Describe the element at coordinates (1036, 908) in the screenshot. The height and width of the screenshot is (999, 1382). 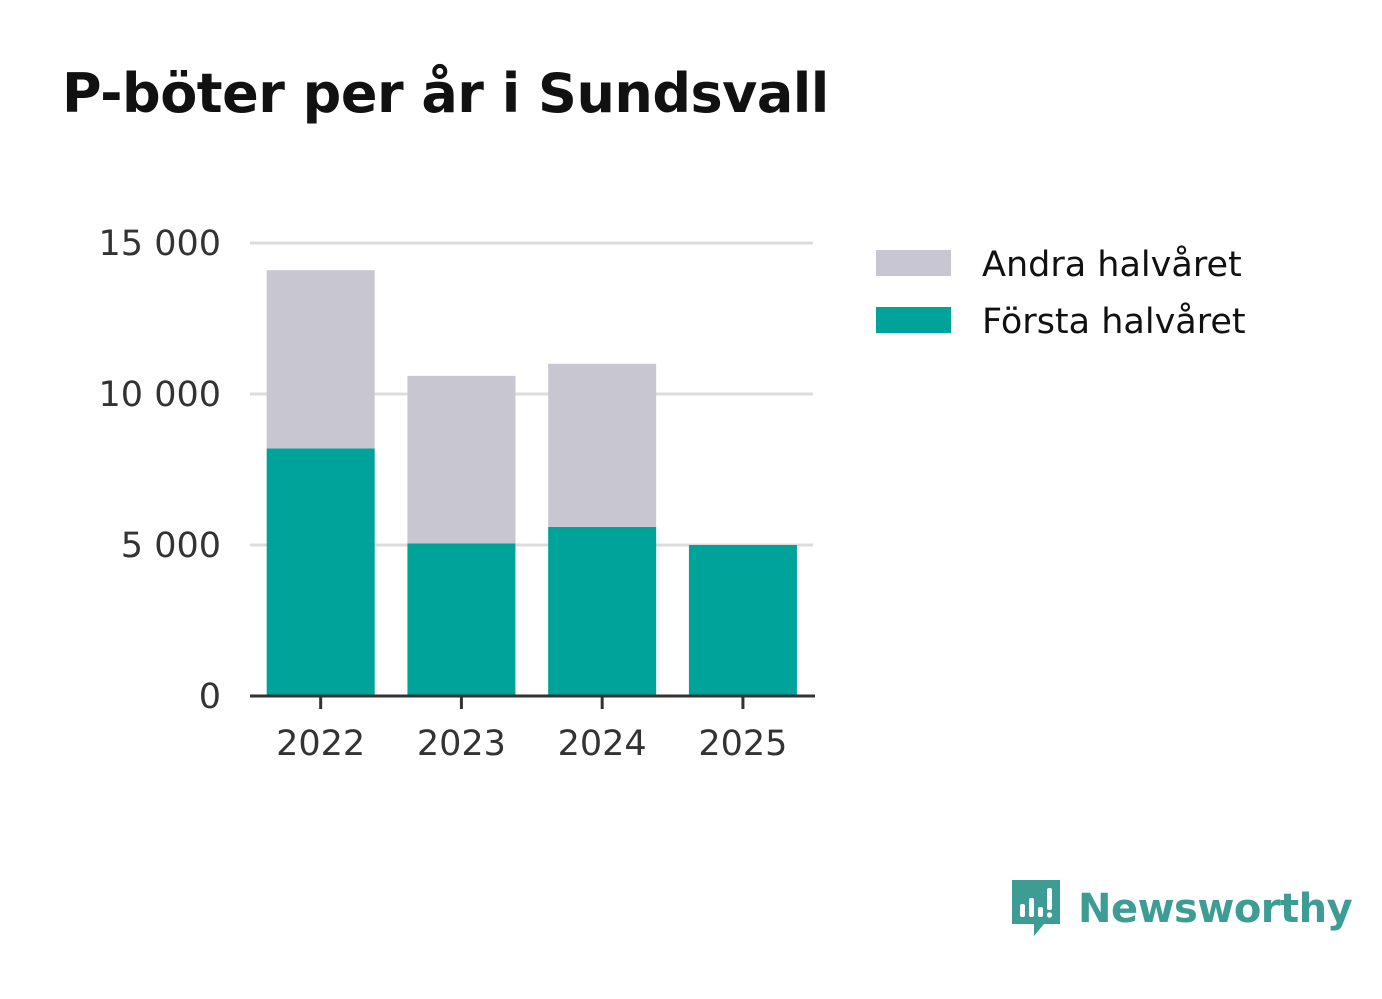
I see `newsworthy-logo-icon` at that location.